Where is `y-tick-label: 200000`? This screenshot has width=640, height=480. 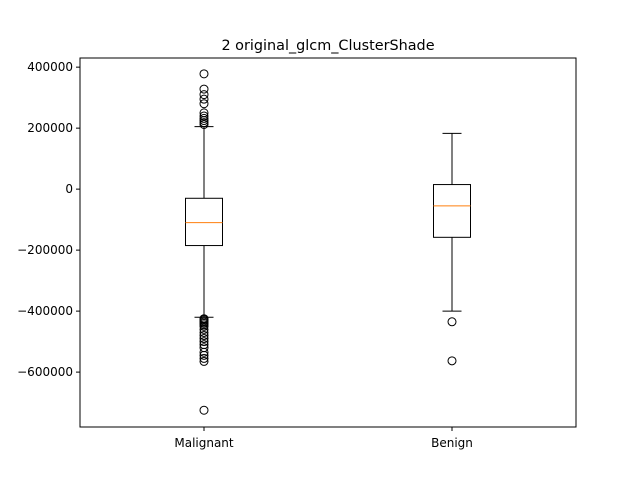
y-tick-label: 200000 is located at coordinates (50, 128).